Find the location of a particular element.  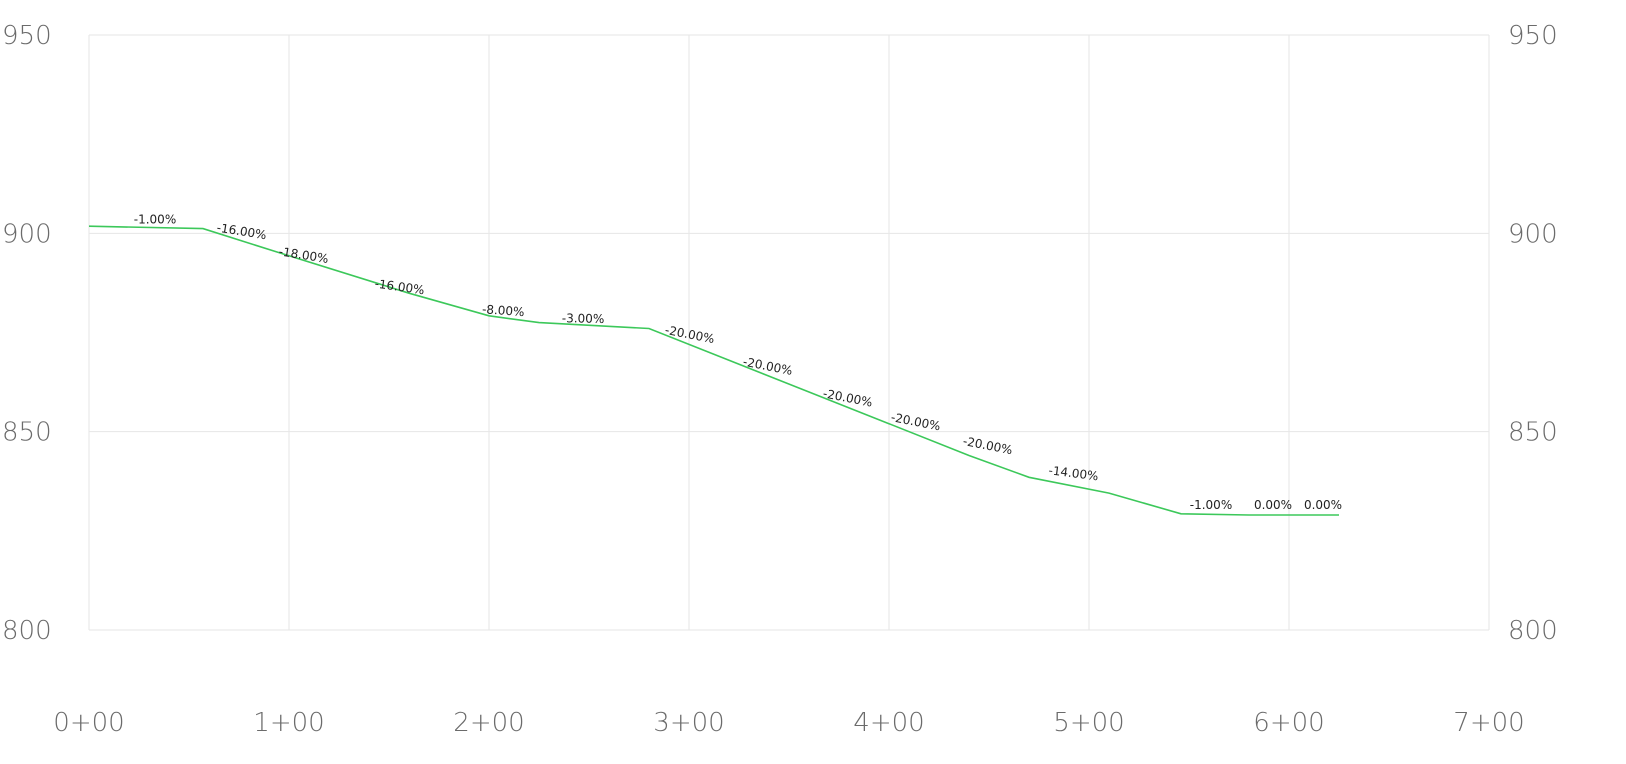

y-tick-label-left: 800 is located at coordinates (27, 631).